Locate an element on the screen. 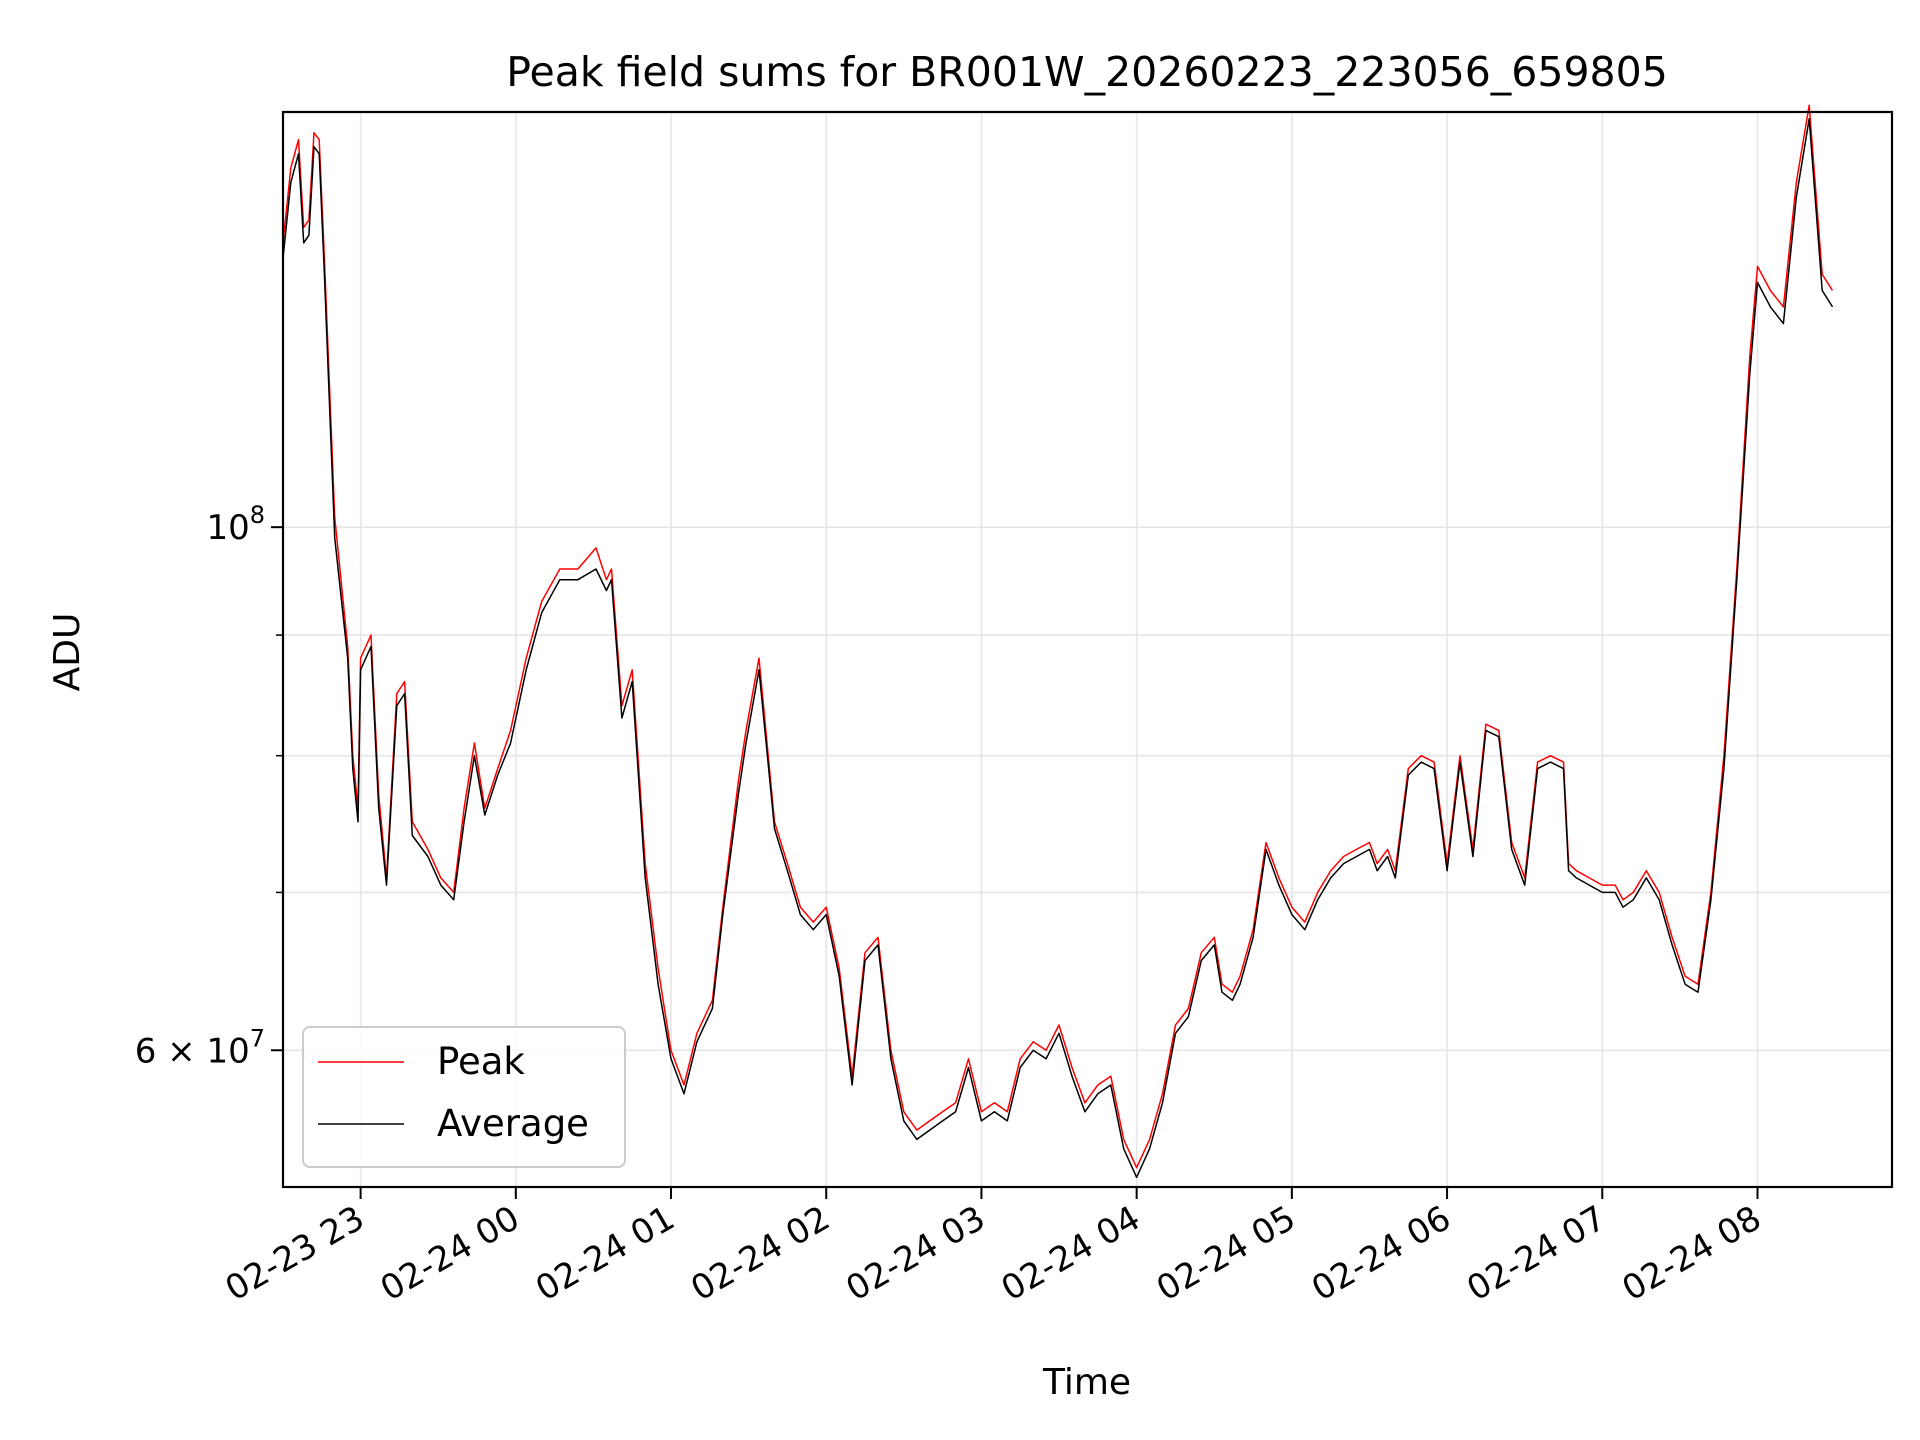 Image resolution: width=1920 pixels, height=1440 pixels. y-tick-label-base: 6 × 10 is located at coordinates (192, 1051).